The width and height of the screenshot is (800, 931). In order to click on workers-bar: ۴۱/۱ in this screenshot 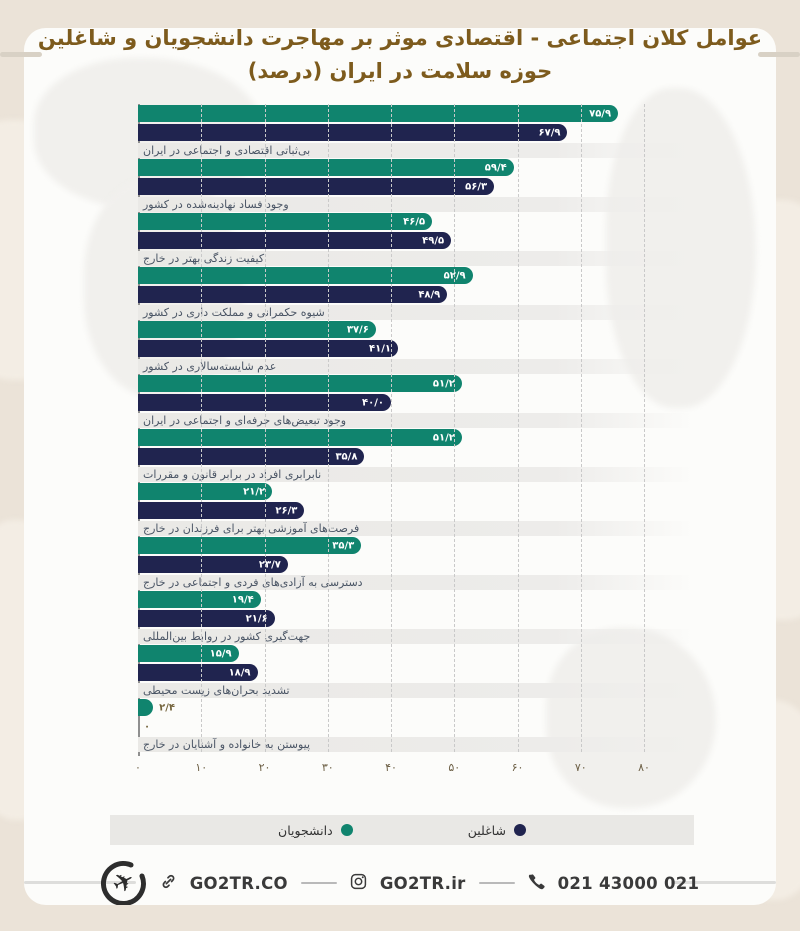, I will do `click(268, 348)`.